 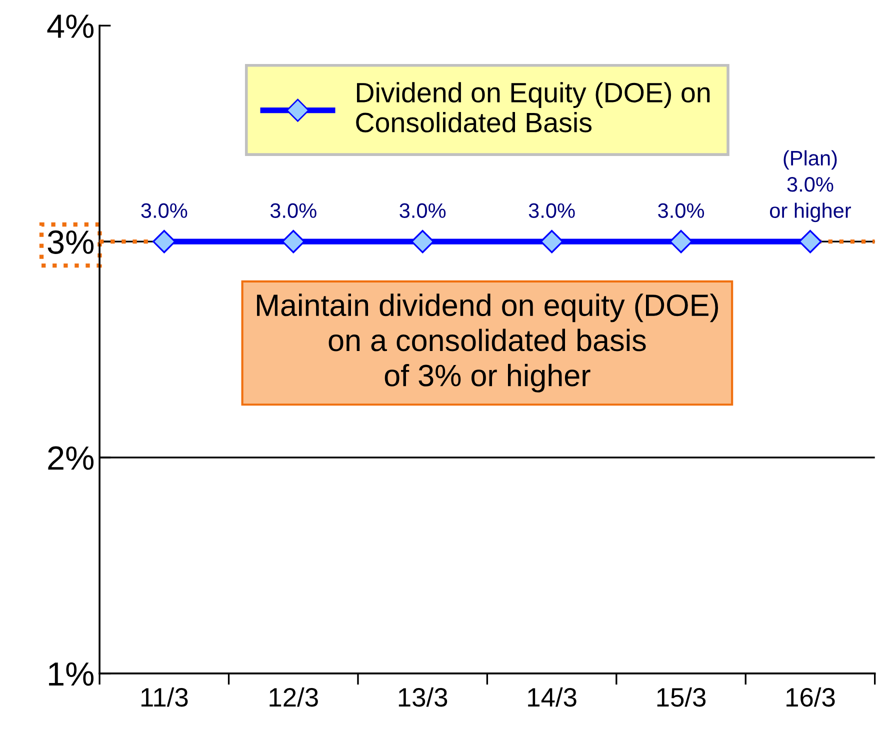 I want to click on x-tick-label: 11/3, so click(x=164, y=697).